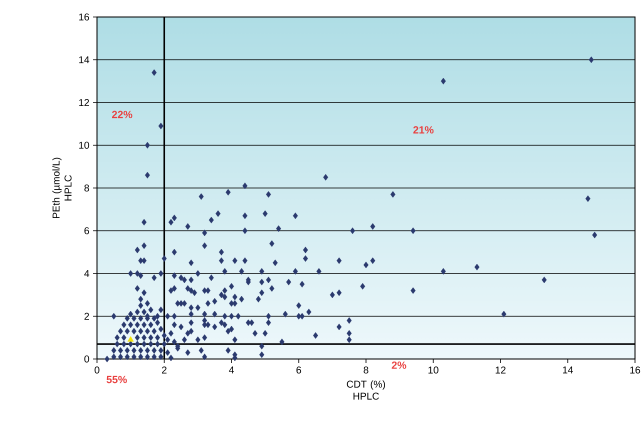 This screenshot has width=642, height=438. I want to click on x-axis-title: CDT (%) HPLC, so click(366, 390).